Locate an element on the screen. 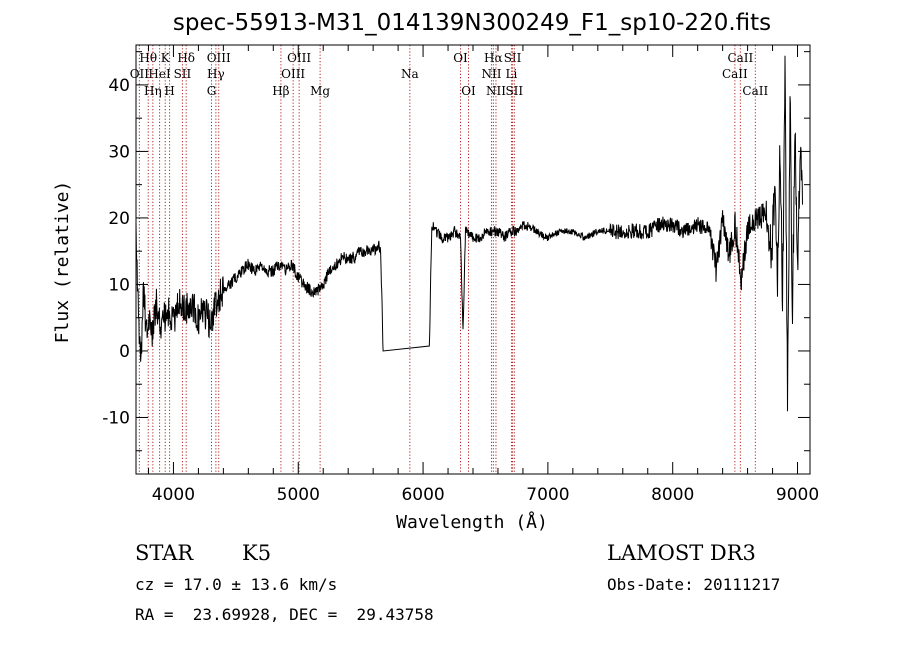 This screenshot has height=649, width=900. spectral-line-label: OII is located at coordinates (140, 74).